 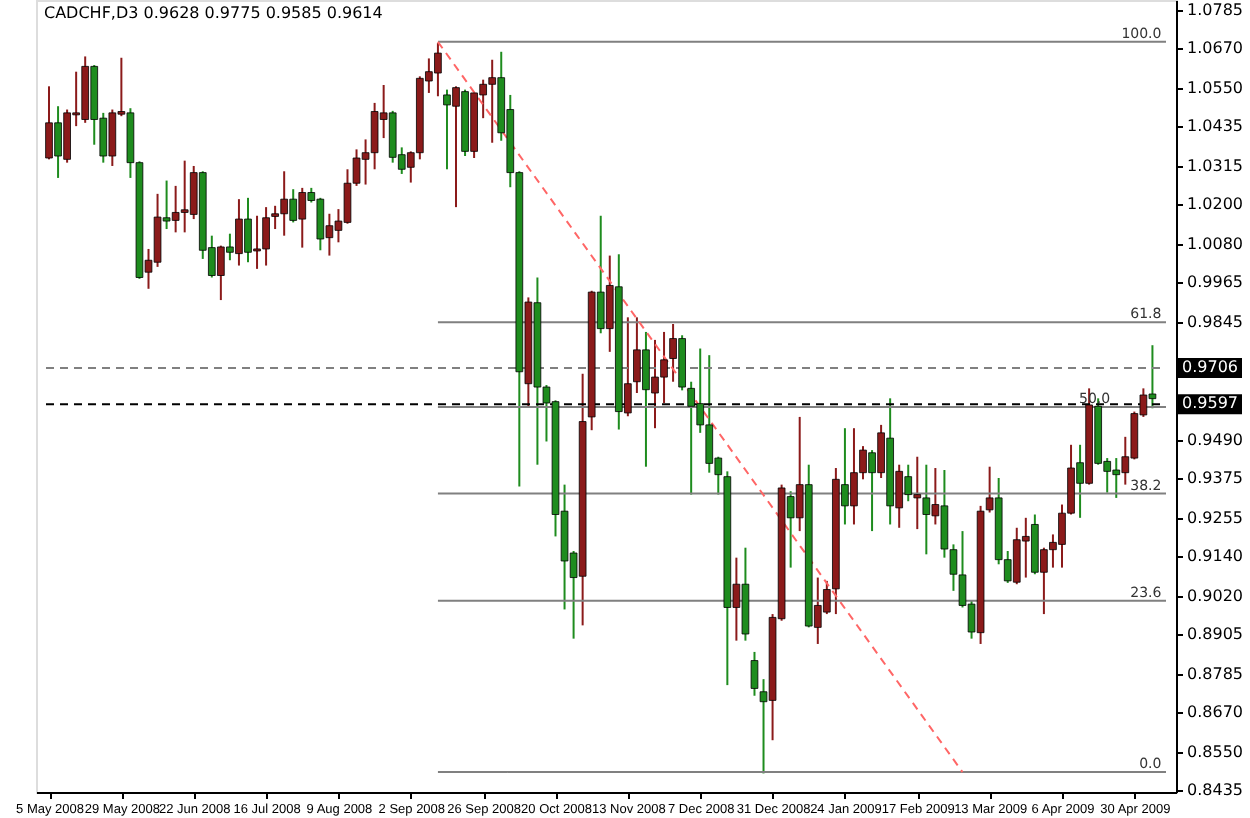 What do you see at coordinates (1215, 282) in the screenshot?
I see `y-tick-label: 0.9965` at bounding box center [1215, 282].